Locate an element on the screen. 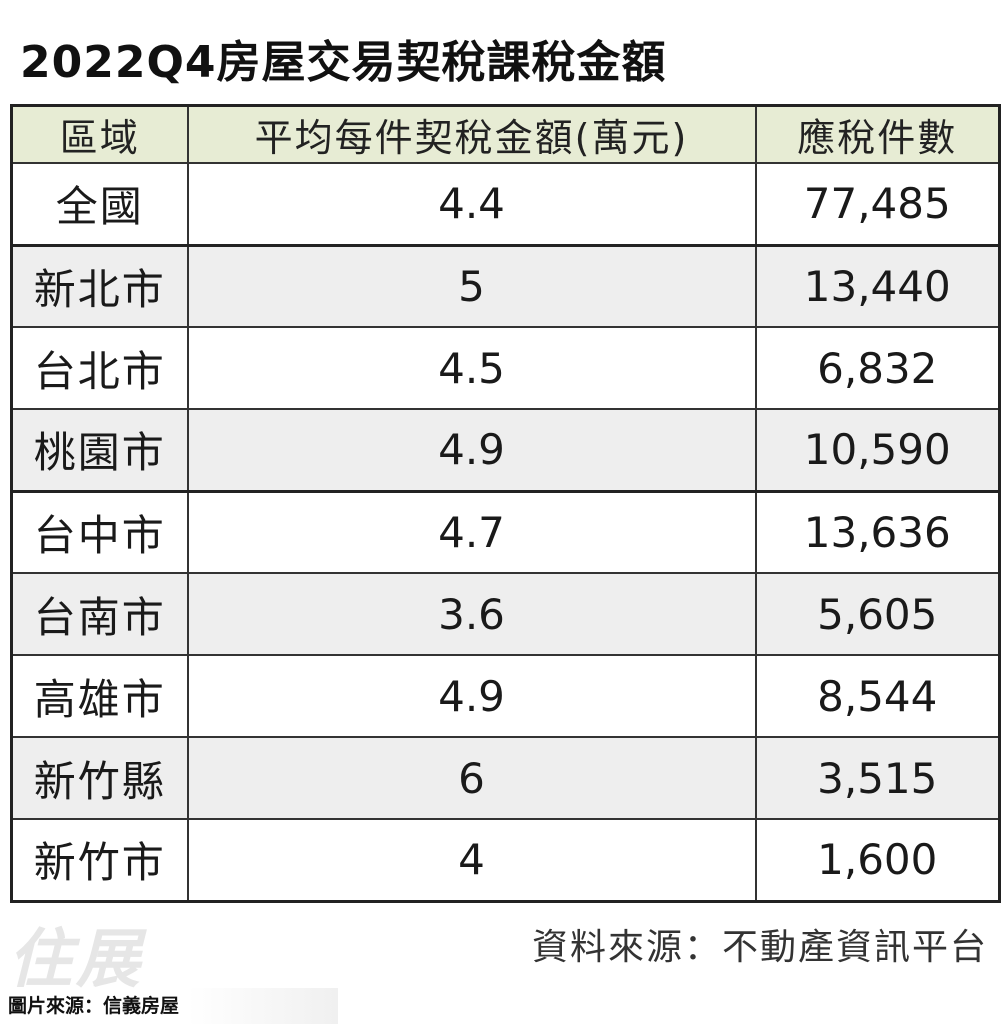 The image size is (1006, 1024). cell-avg-tax: 4.5 is located at coordinates (471, 368).